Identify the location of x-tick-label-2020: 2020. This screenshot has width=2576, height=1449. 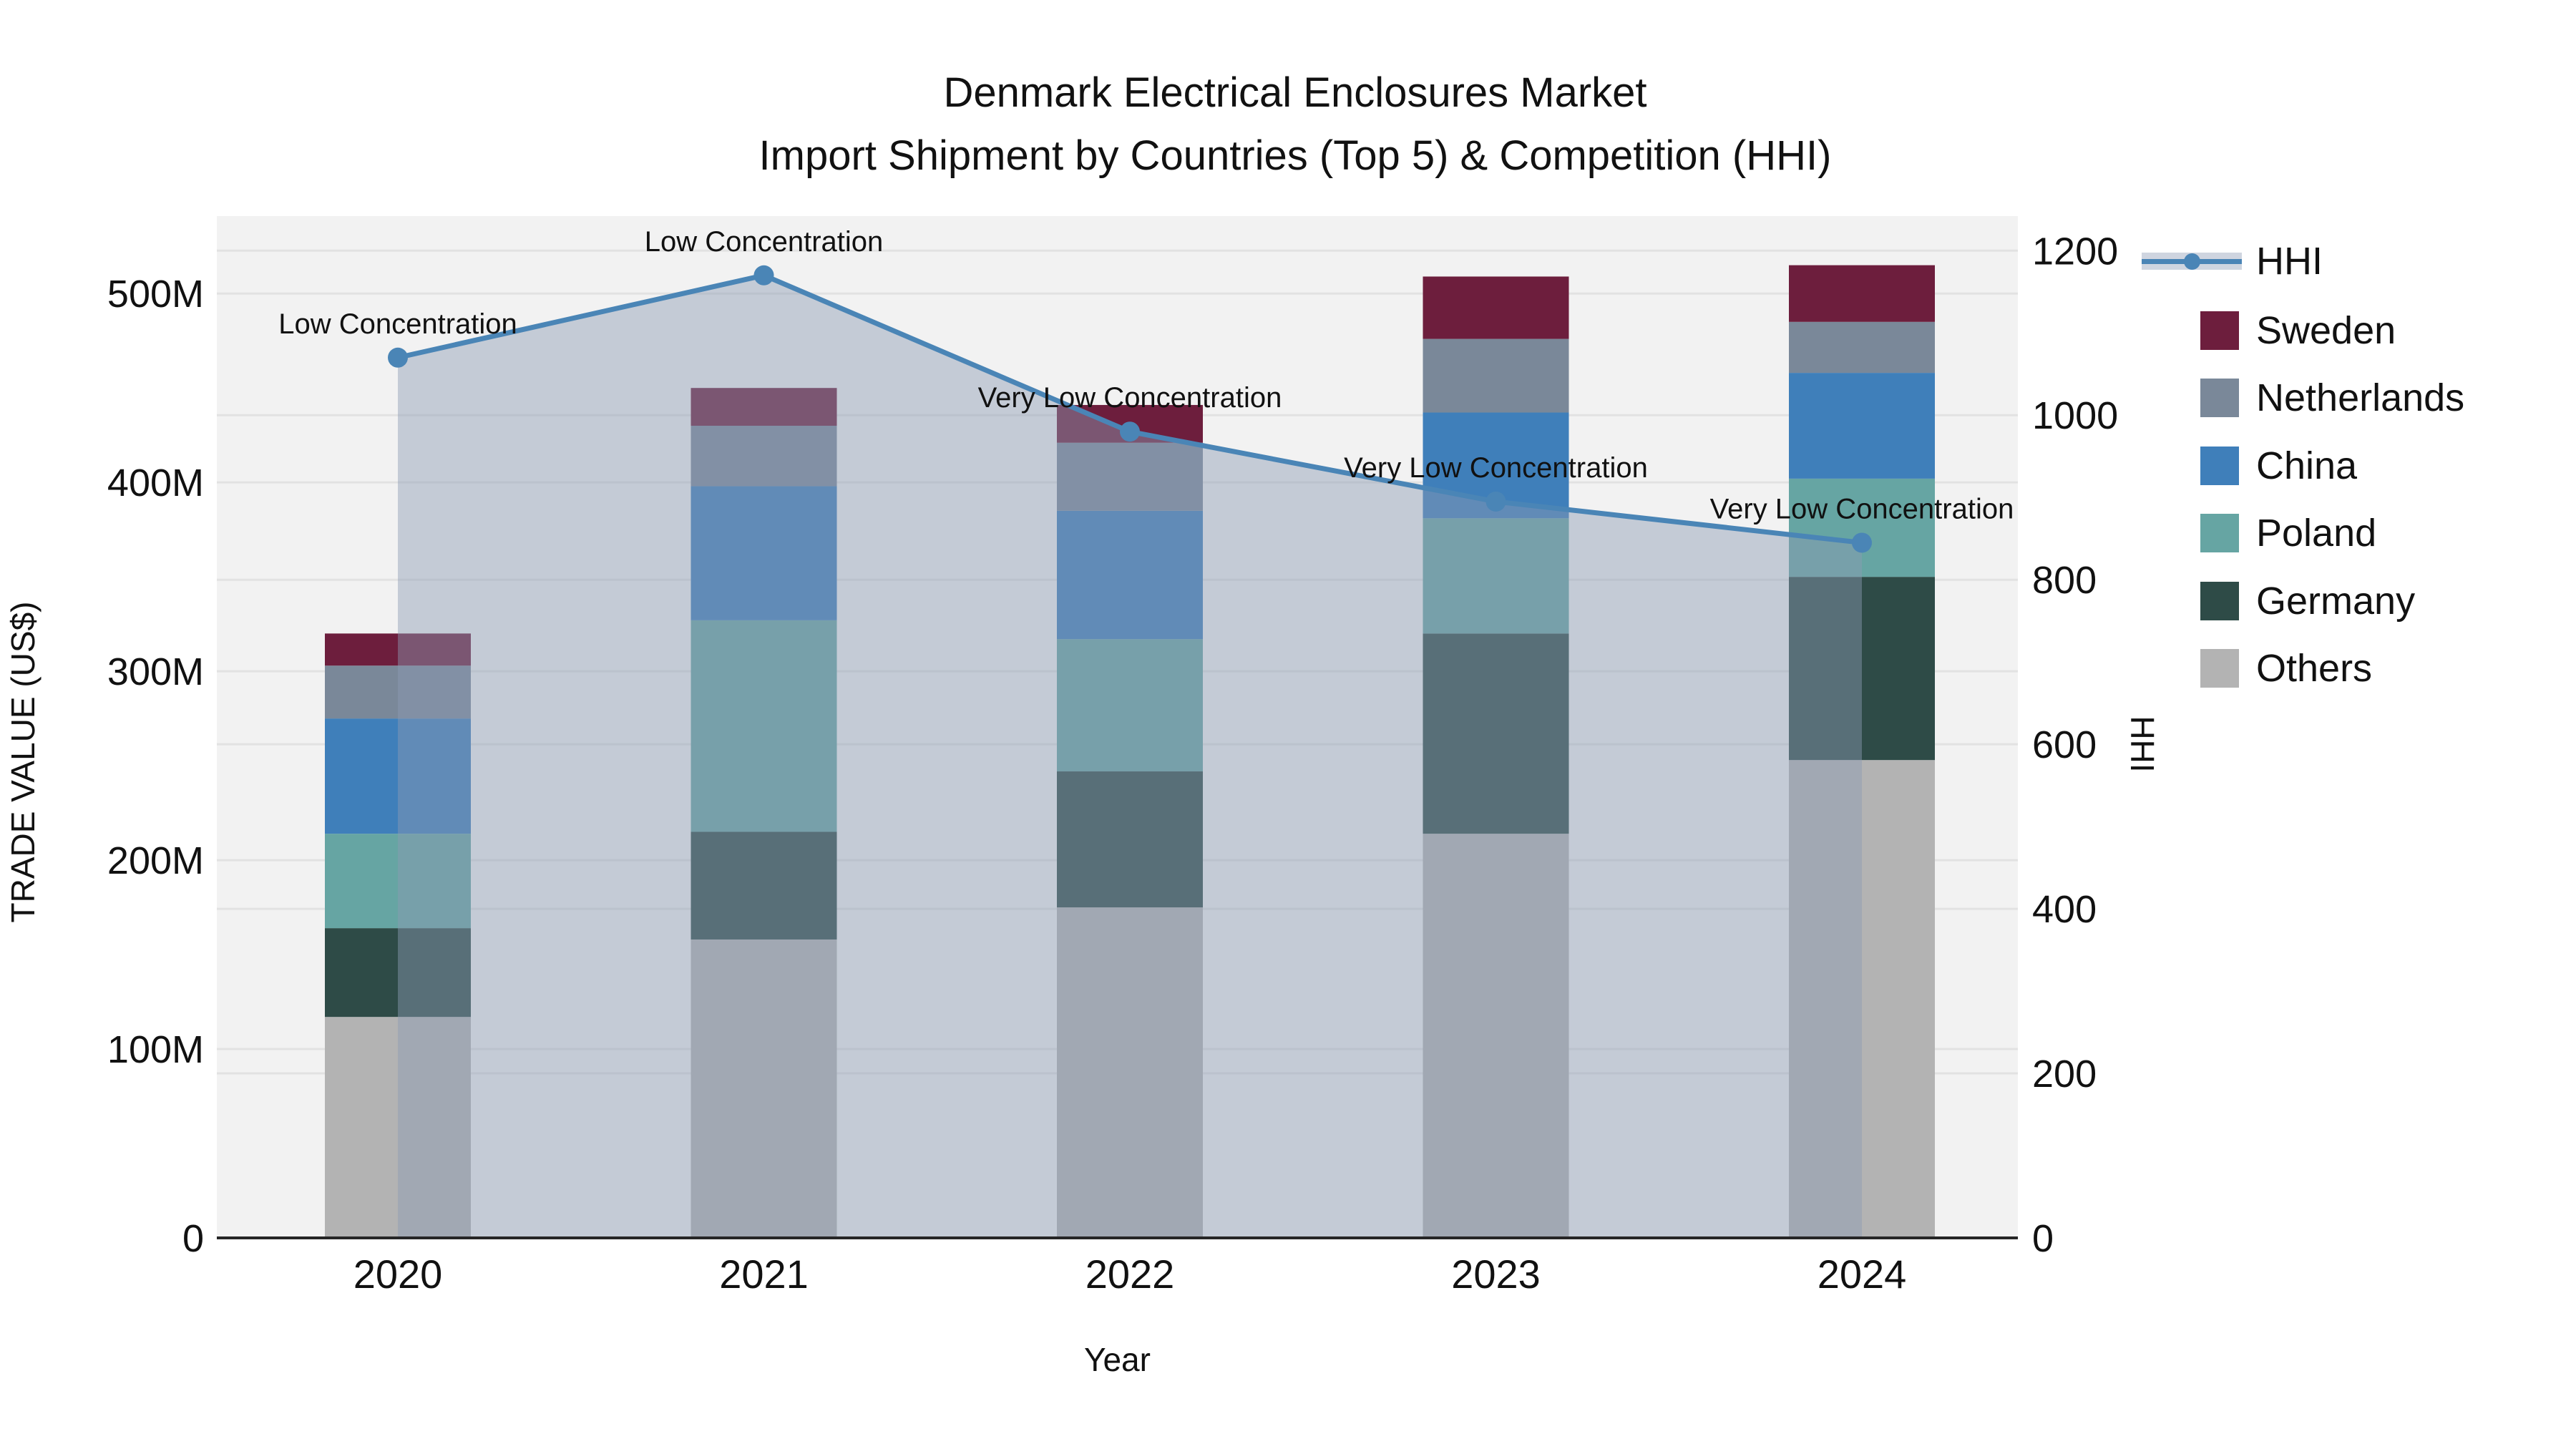
(398, 1274).